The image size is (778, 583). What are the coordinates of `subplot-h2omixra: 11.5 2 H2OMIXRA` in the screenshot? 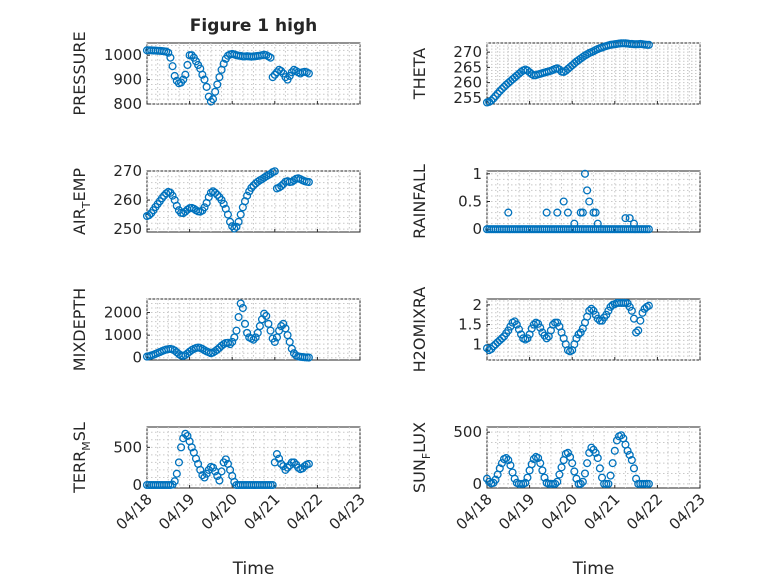 It's located at (555, 329).